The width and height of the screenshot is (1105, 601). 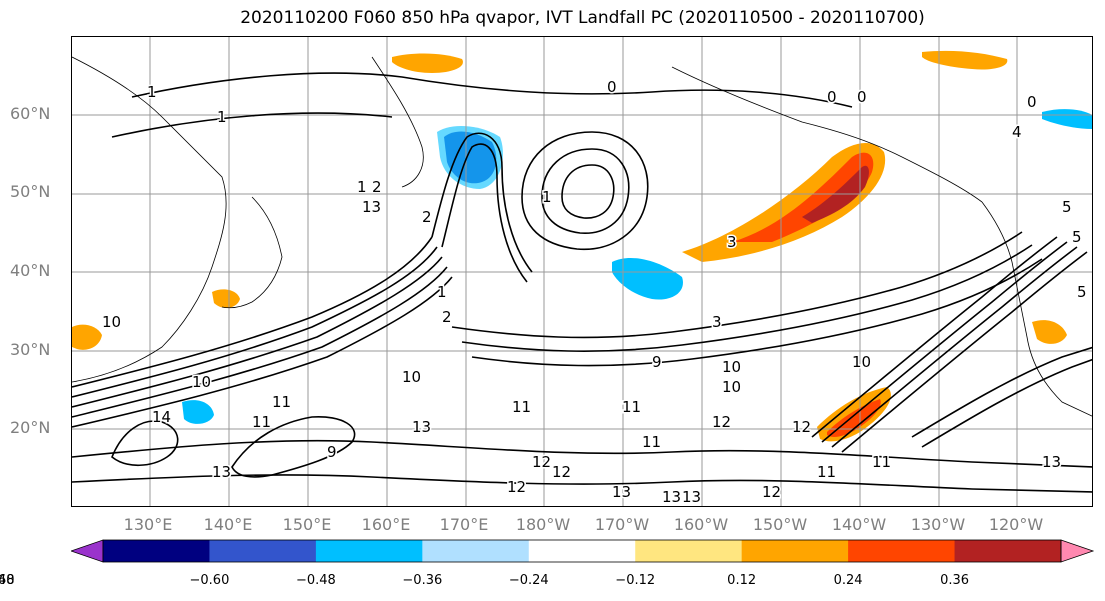 What do you see at coordinates (803, 197) in the screenshot?
I see `shade-positive-gulf-alaska-core` at bounding box center [803, 197].